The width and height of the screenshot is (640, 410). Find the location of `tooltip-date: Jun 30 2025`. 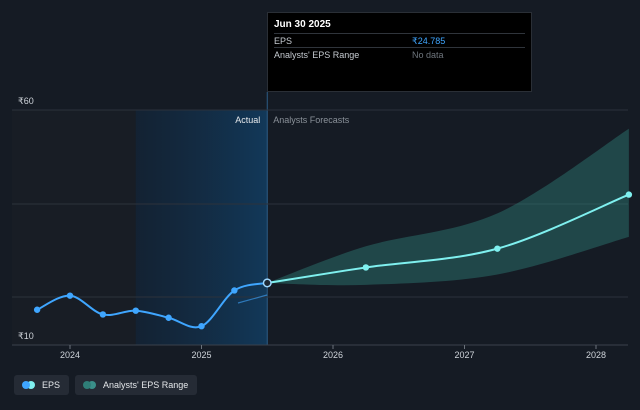

tooltip-date: Jun 30 2025 is located at coordinates (302, 24).